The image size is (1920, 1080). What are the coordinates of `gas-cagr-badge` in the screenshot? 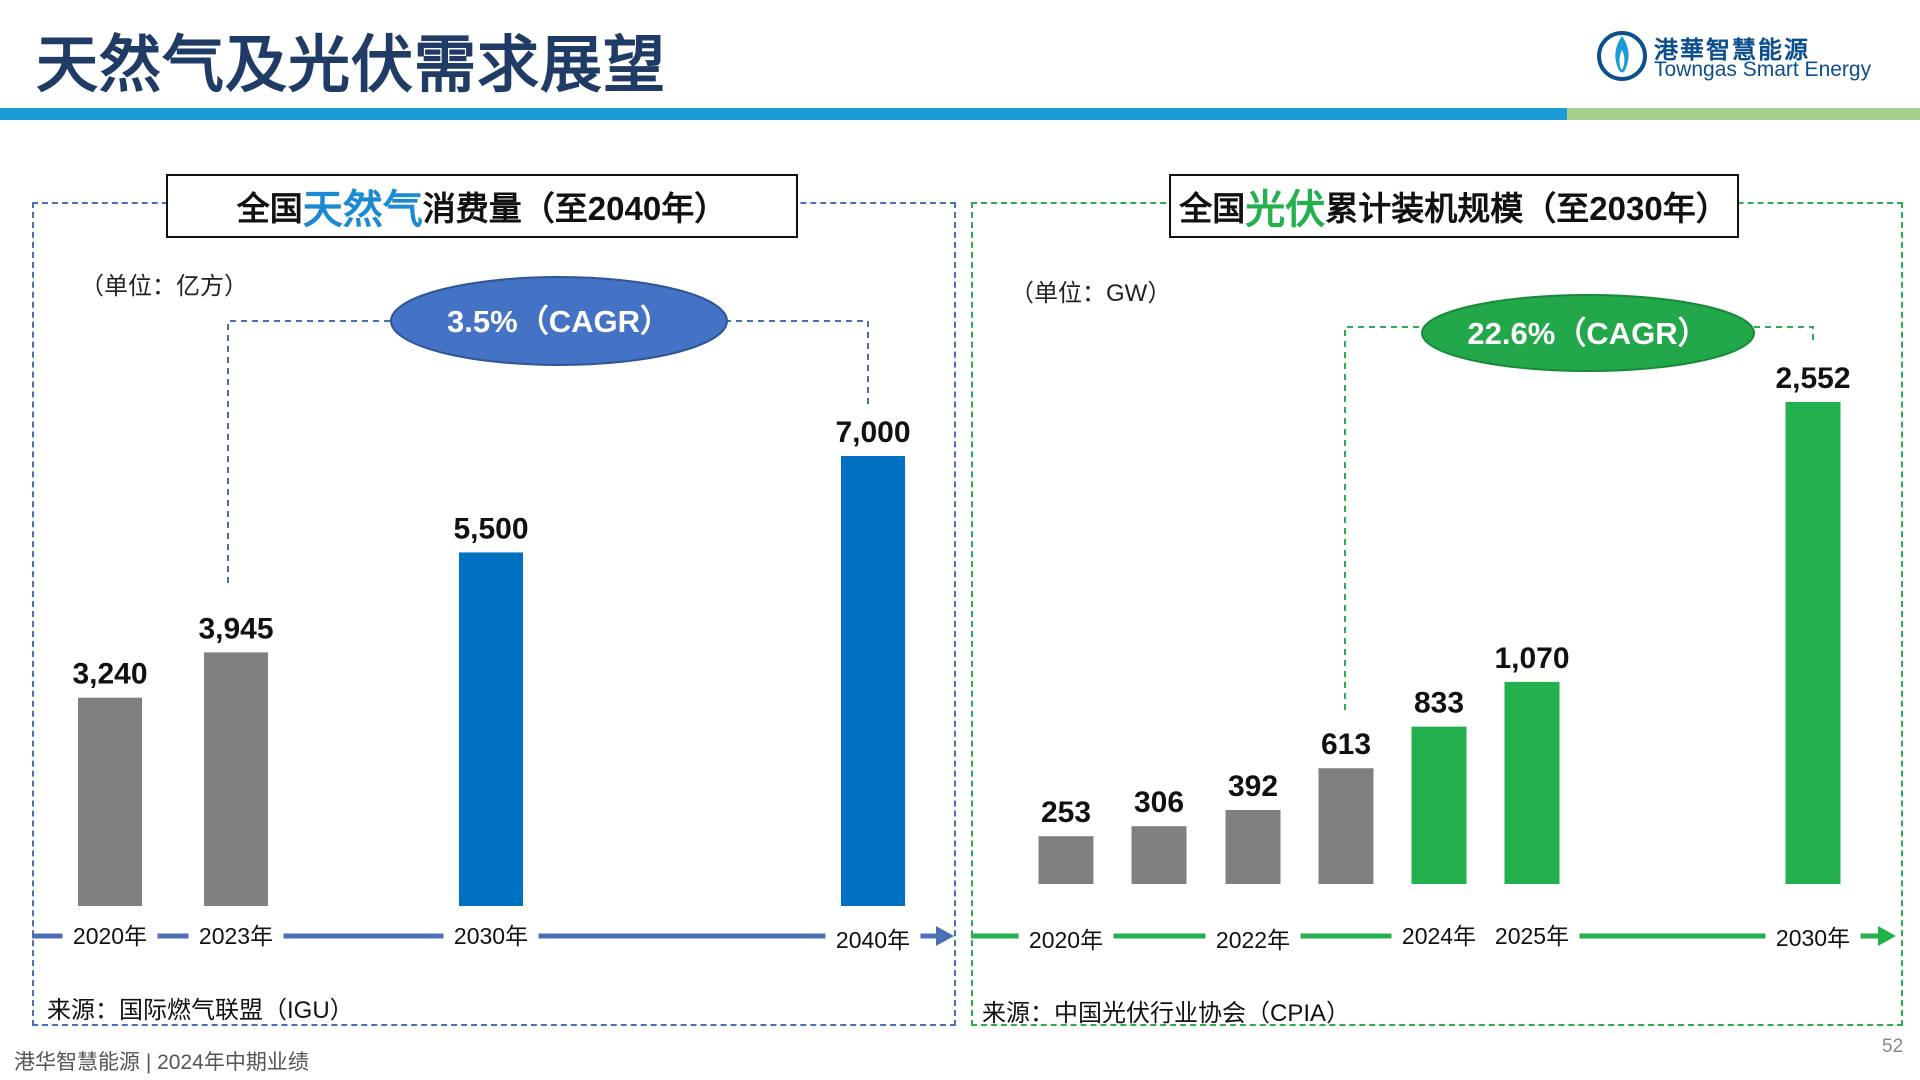 It's located at (559, 321).